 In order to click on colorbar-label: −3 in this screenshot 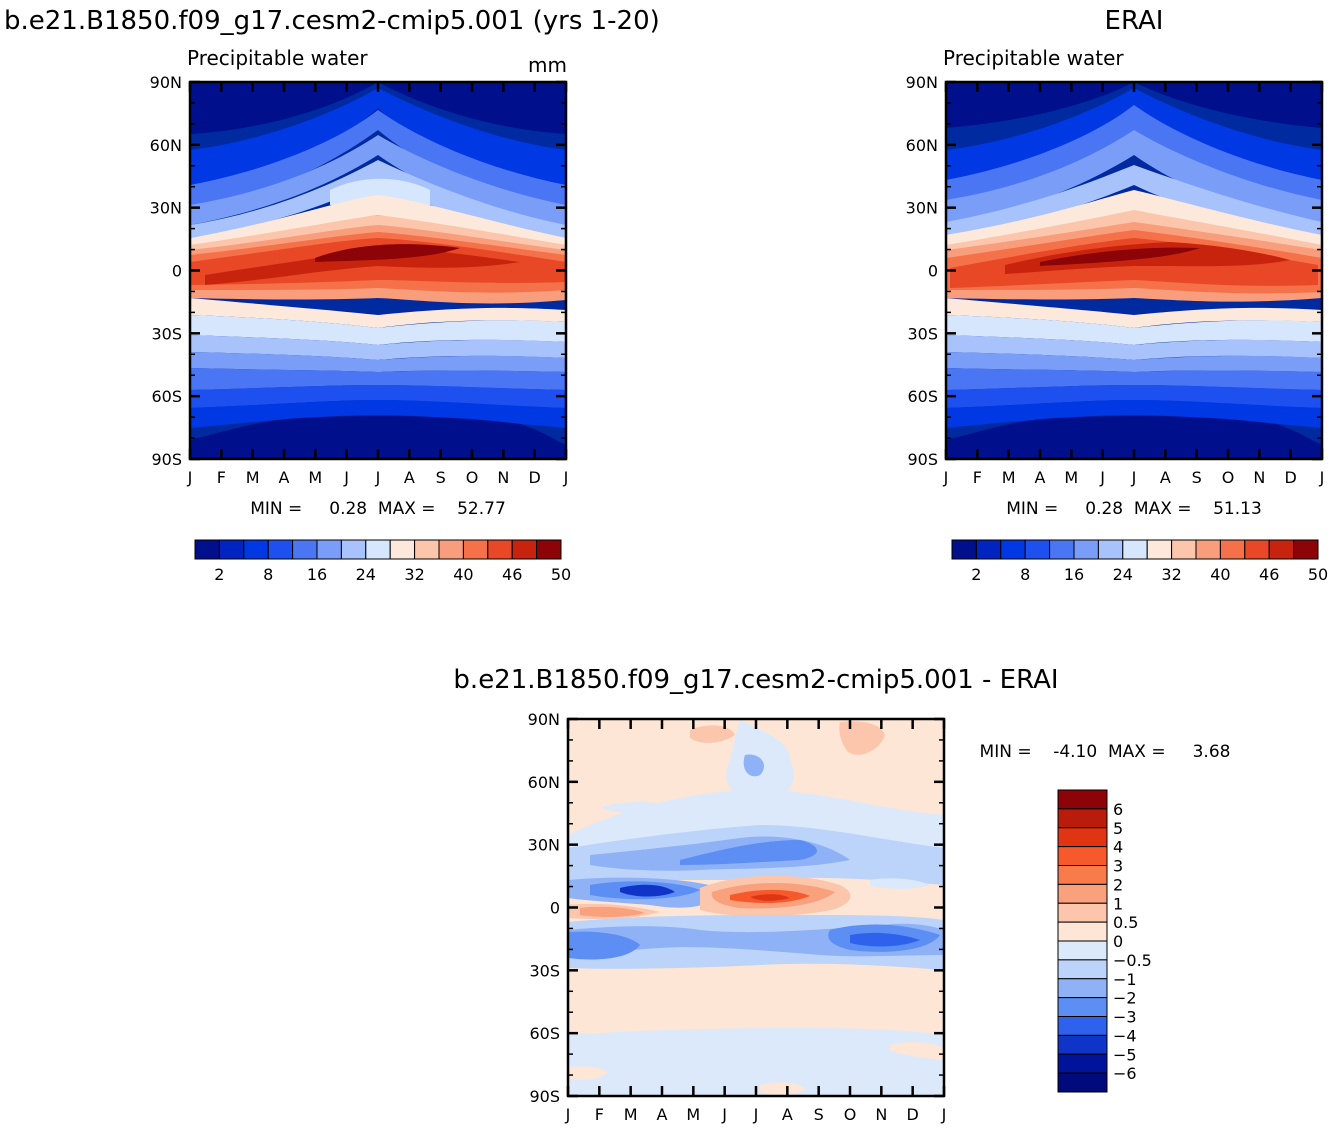, I will do `click(1125, 1017)`.